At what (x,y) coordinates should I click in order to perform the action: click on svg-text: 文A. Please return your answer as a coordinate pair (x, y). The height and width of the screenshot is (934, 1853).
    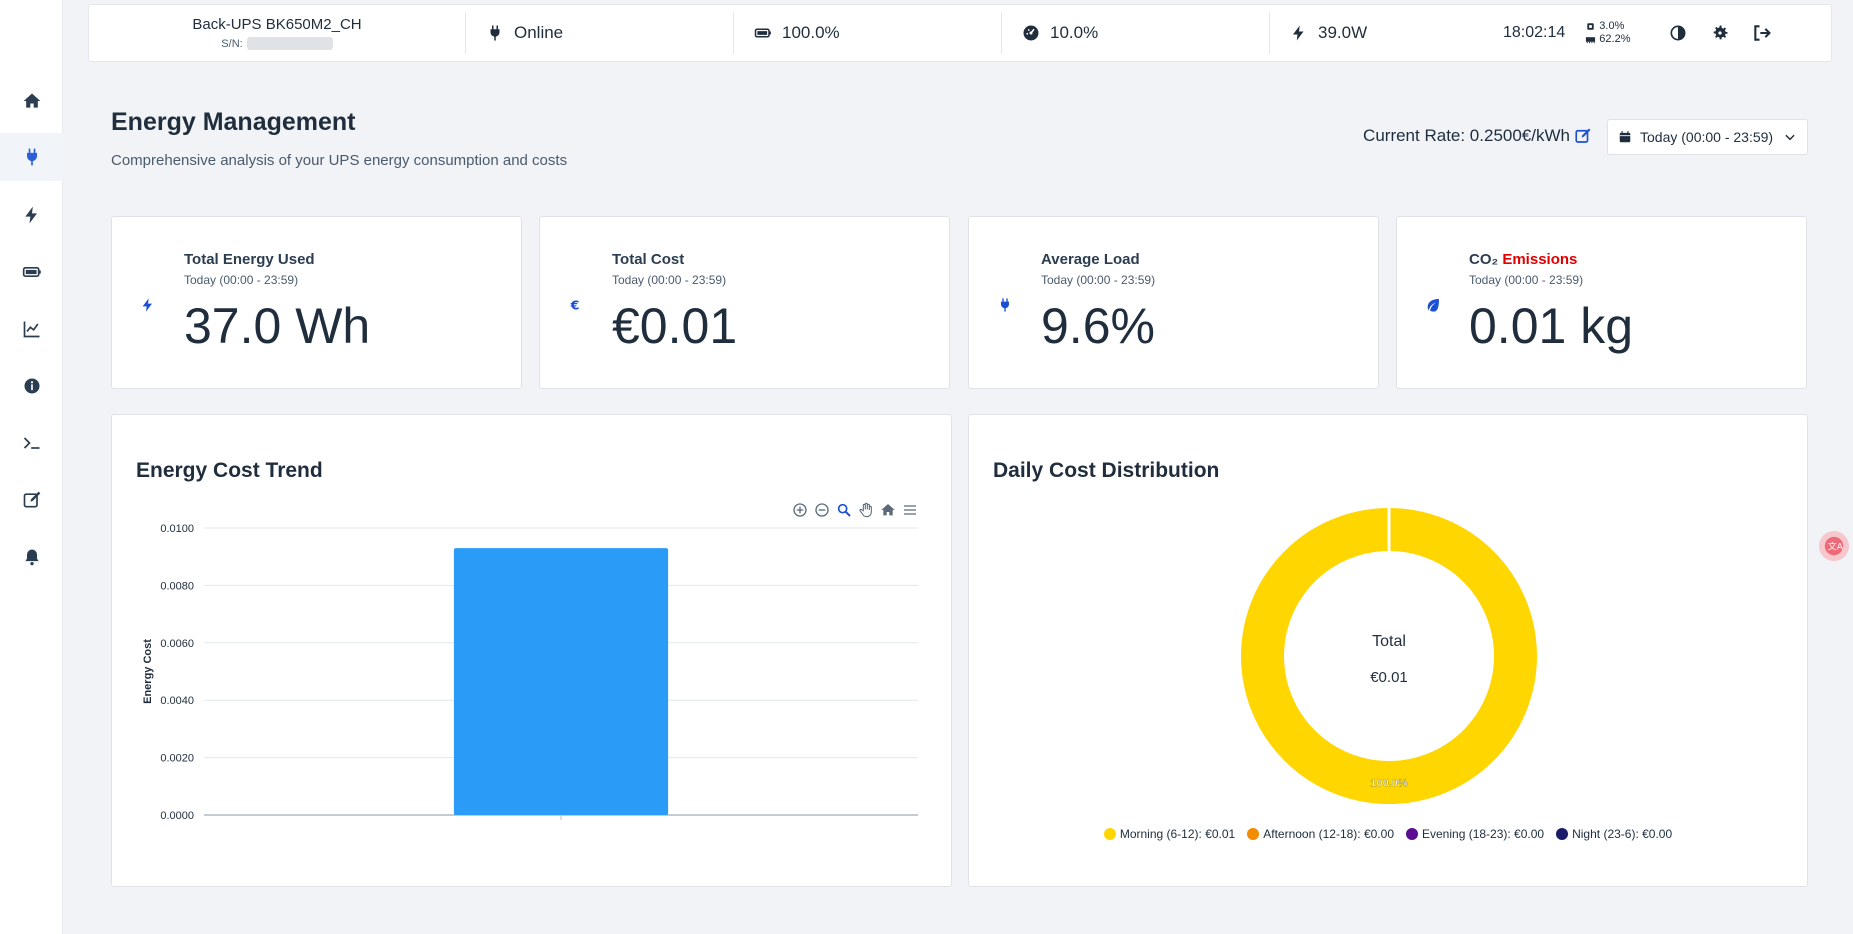
    Looking at the image, I should click on (1836, 547).